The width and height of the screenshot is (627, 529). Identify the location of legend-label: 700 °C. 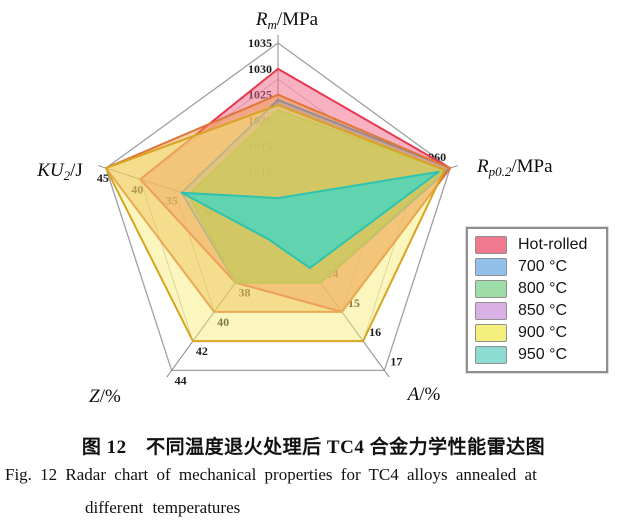
(543, 266).